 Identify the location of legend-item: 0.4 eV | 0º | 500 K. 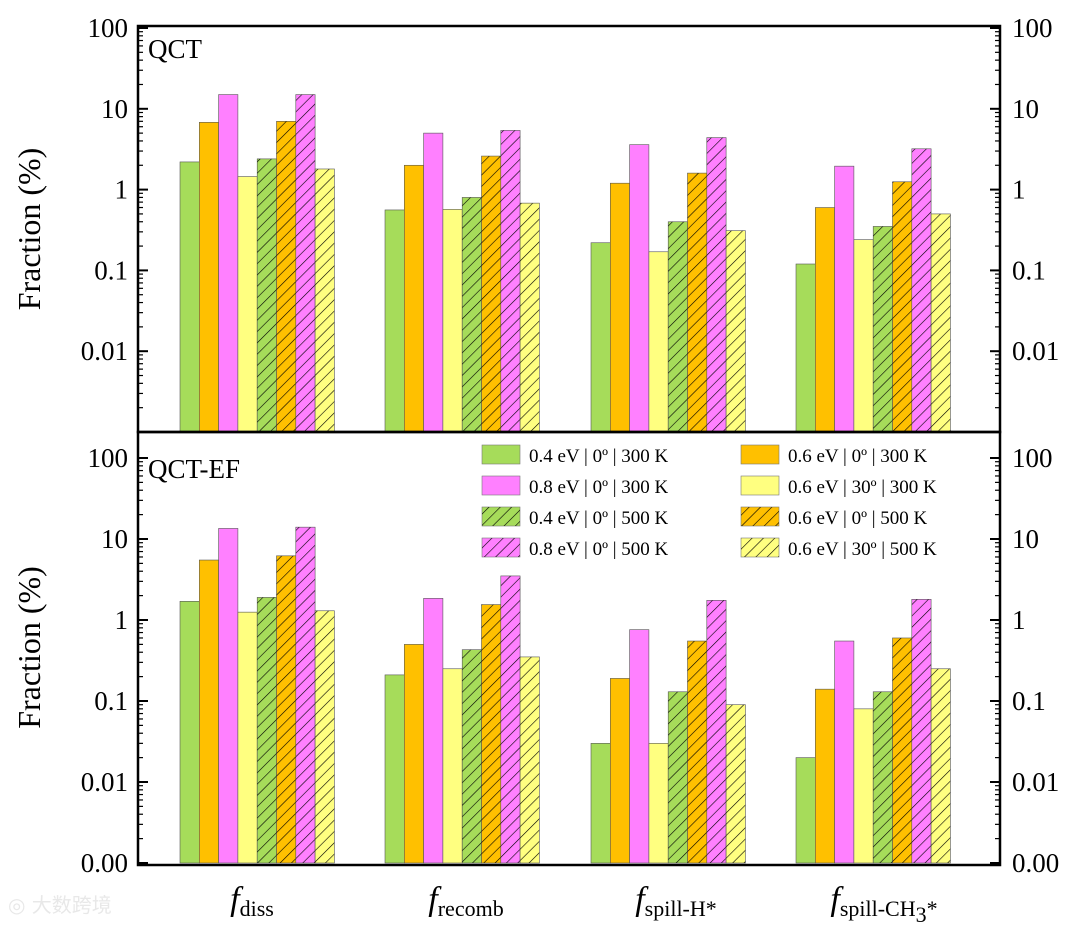
(575, 517).